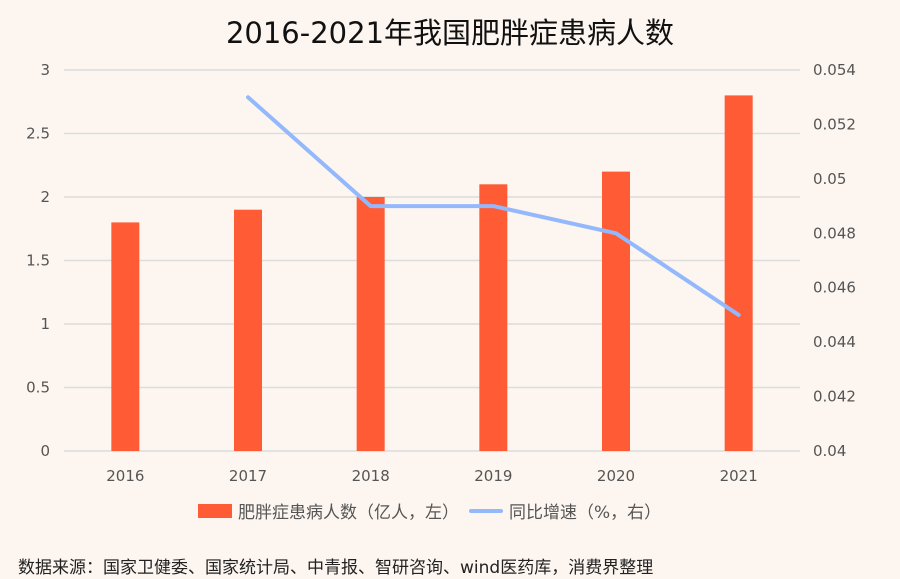  I want to click on left-axis-tick: 1, so click(45, 324).